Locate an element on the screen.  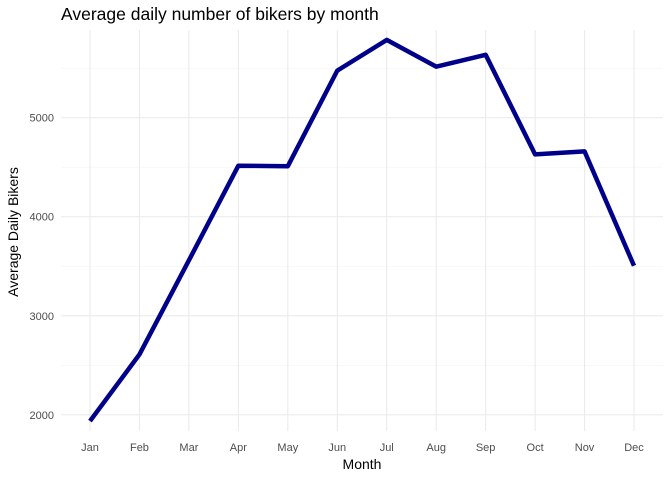
x-tick-label: Nov is located at coordinates (585, 448).